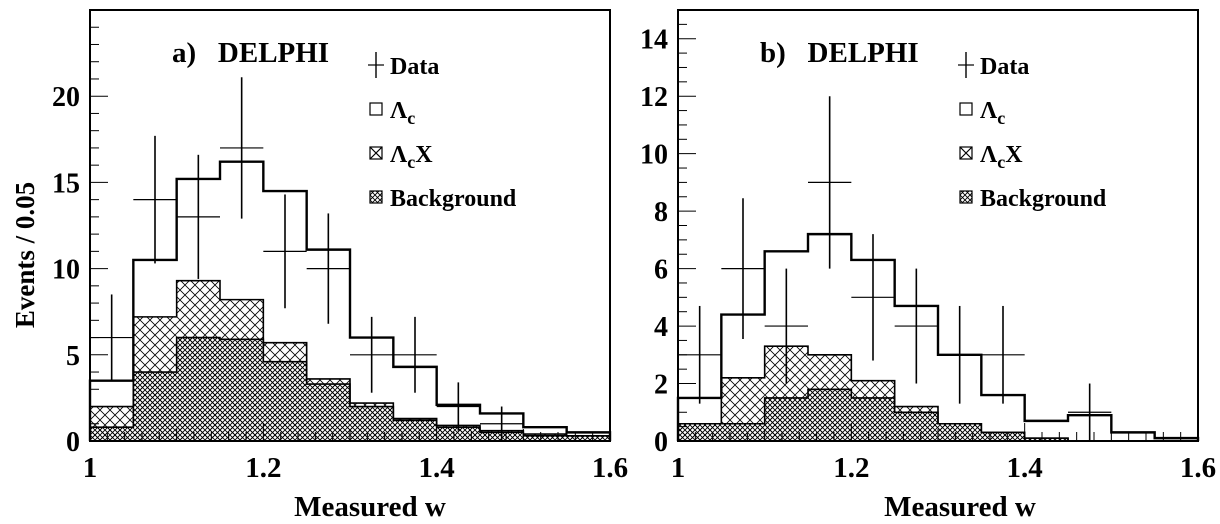 Image resolution: width=1220 pixels, height=524 pixels. I want to click on y-tick-label: 2, so click(661, 385).